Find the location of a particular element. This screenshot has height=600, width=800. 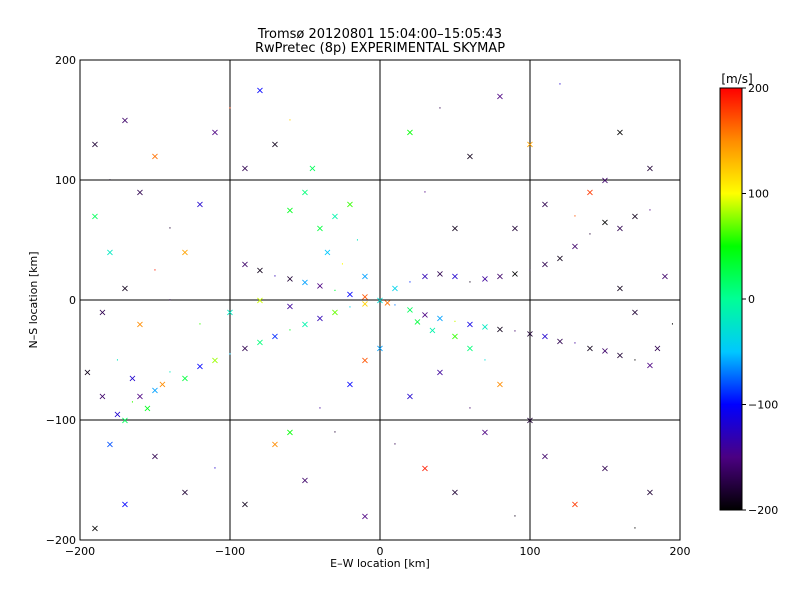

y-tick-label: 100 is located at coordinates (65, 180).